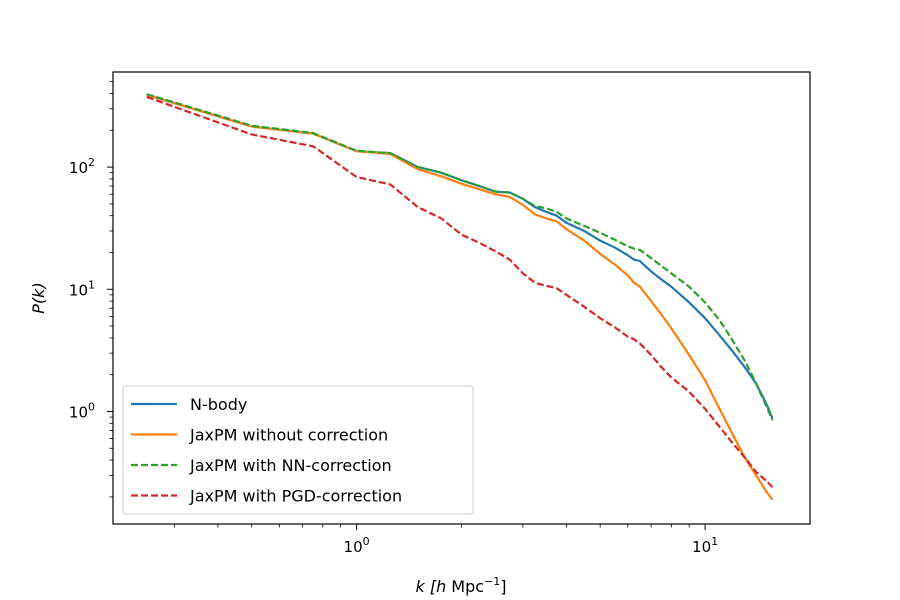 The width and height of the screenshot is (900, 600). I want to click on legend-label-3: JaxPM with PGD-correction, so click(295, 496).